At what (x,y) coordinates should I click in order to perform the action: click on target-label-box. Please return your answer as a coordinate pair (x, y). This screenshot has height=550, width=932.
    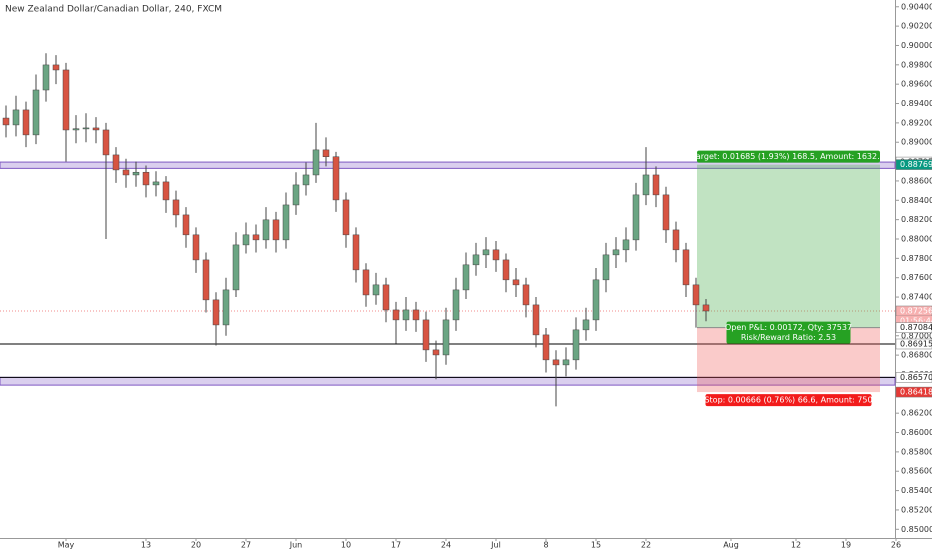
    Looking at the image, I should click on (788, 156).